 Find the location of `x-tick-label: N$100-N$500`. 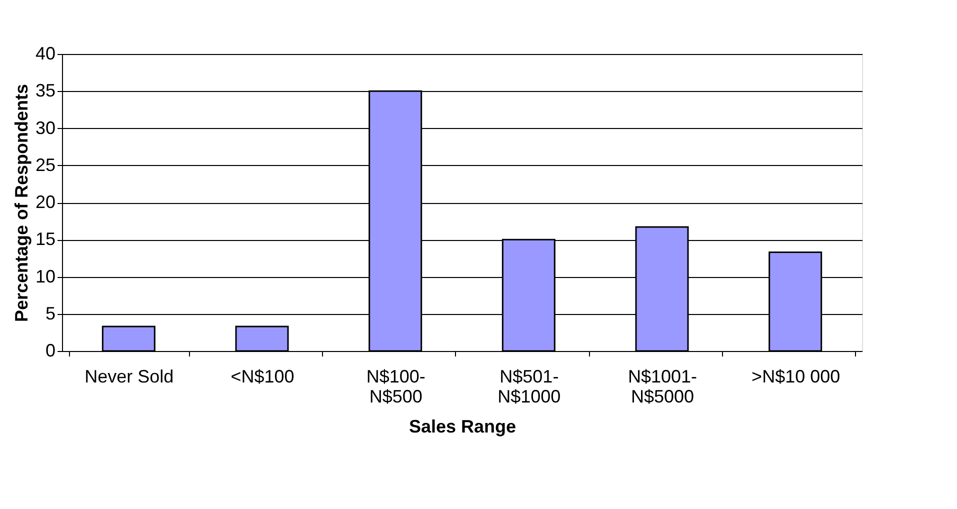

x-tick-label: N$100-N$500 is located at coordinates (396, 386).